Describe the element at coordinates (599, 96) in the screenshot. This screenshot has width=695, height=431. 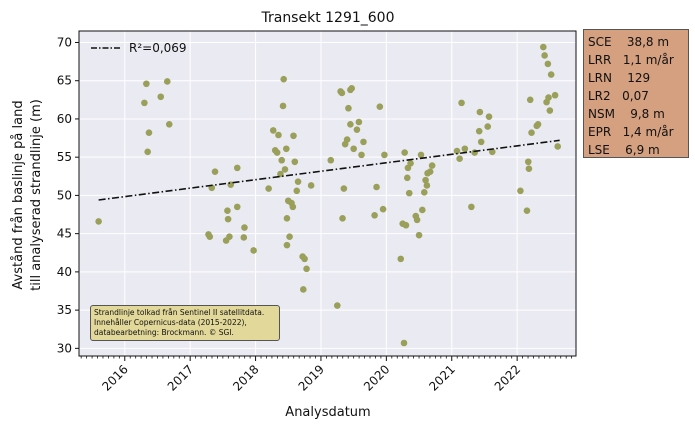
I see `stat-key: LR2` at that location.